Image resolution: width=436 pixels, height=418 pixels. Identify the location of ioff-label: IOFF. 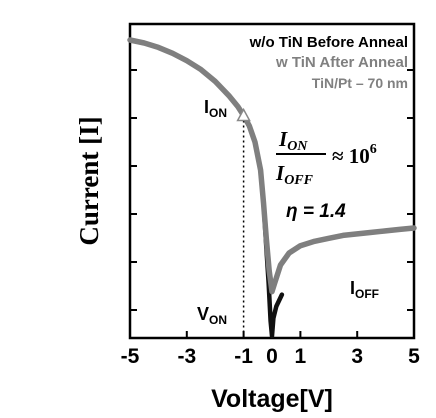
(364, 289).